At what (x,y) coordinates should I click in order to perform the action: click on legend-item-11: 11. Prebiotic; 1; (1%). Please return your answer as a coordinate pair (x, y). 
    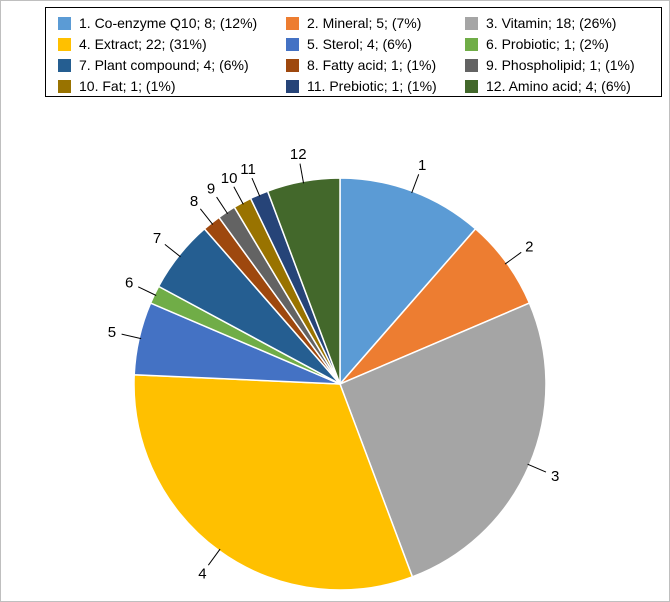
    Looking at the image, I should click on (361, 86).